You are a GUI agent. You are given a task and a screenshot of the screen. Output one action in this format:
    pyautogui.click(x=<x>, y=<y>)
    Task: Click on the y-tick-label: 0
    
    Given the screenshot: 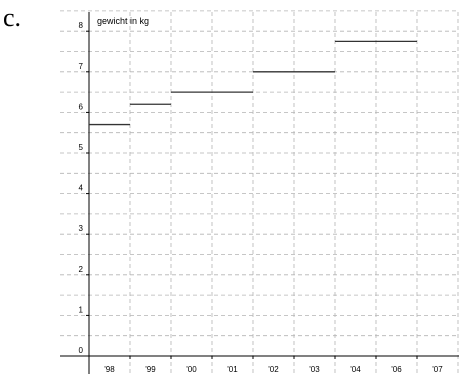 What is the action you would take?
    pyautogui.click(x=81, y=350)
    